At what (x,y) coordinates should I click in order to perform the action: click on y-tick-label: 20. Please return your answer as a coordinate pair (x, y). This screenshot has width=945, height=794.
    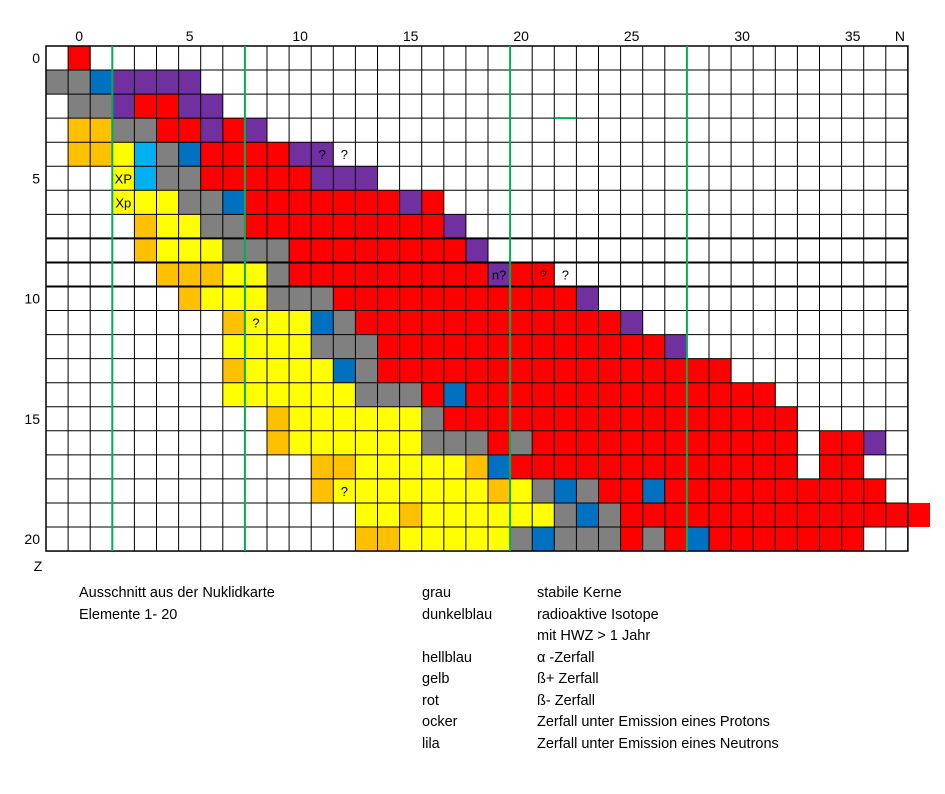
    Looking at the image, I should click on (32, 539).